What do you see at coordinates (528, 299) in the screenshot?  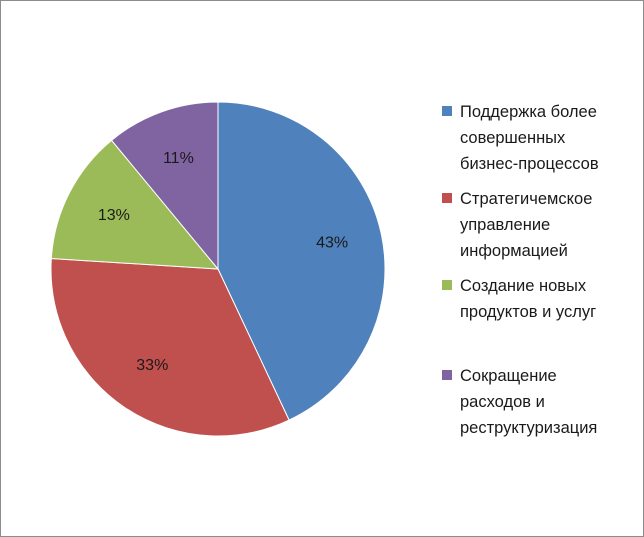 I see `legend-label-2: Создание новых продуктов и услуг` at bounding box center [528, 299].